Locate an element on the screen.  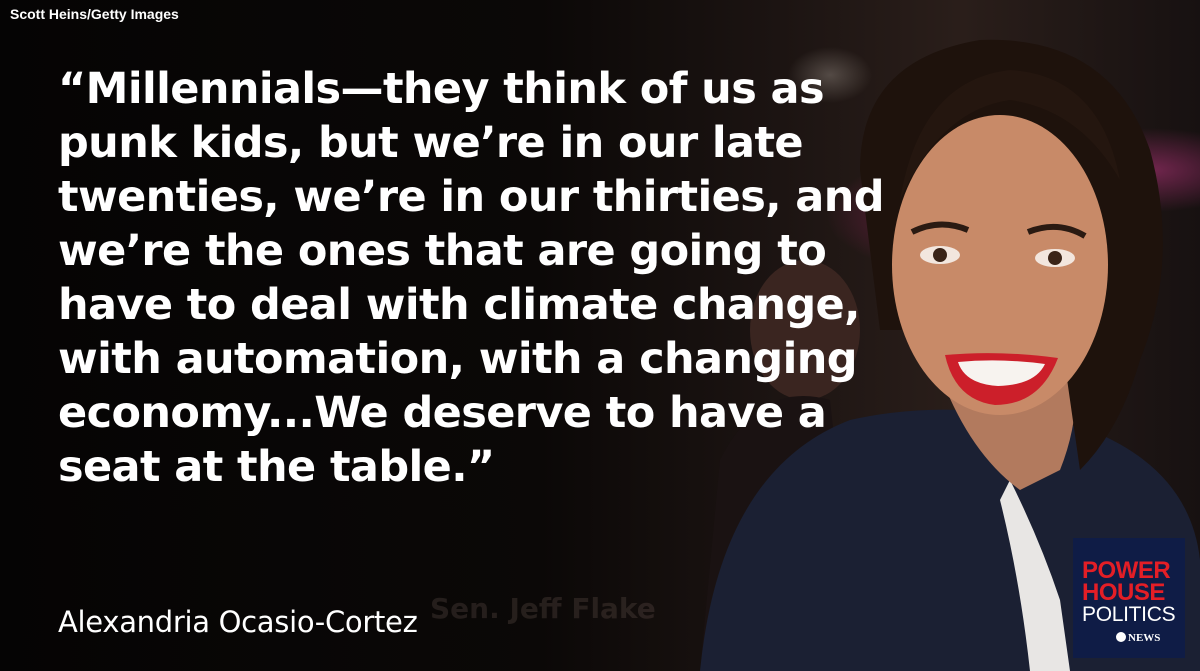
face is located at coordinates (1000, 265).